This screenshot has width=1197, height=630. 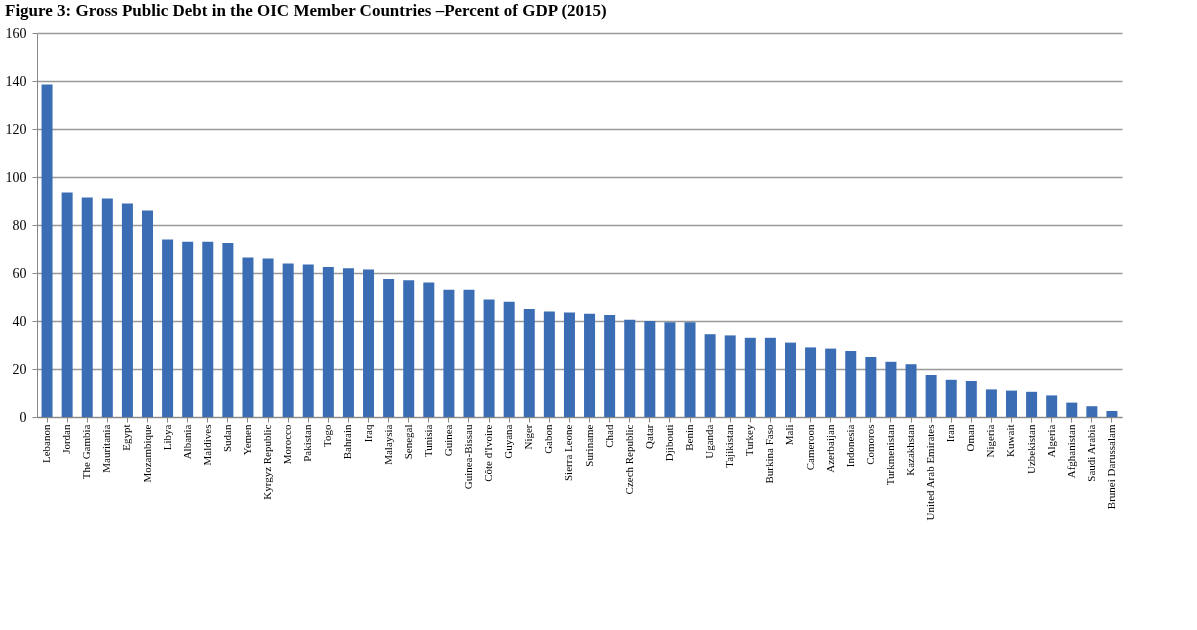 I want to click on x-tick-label: Algeria, so click(x=1050, y=441).